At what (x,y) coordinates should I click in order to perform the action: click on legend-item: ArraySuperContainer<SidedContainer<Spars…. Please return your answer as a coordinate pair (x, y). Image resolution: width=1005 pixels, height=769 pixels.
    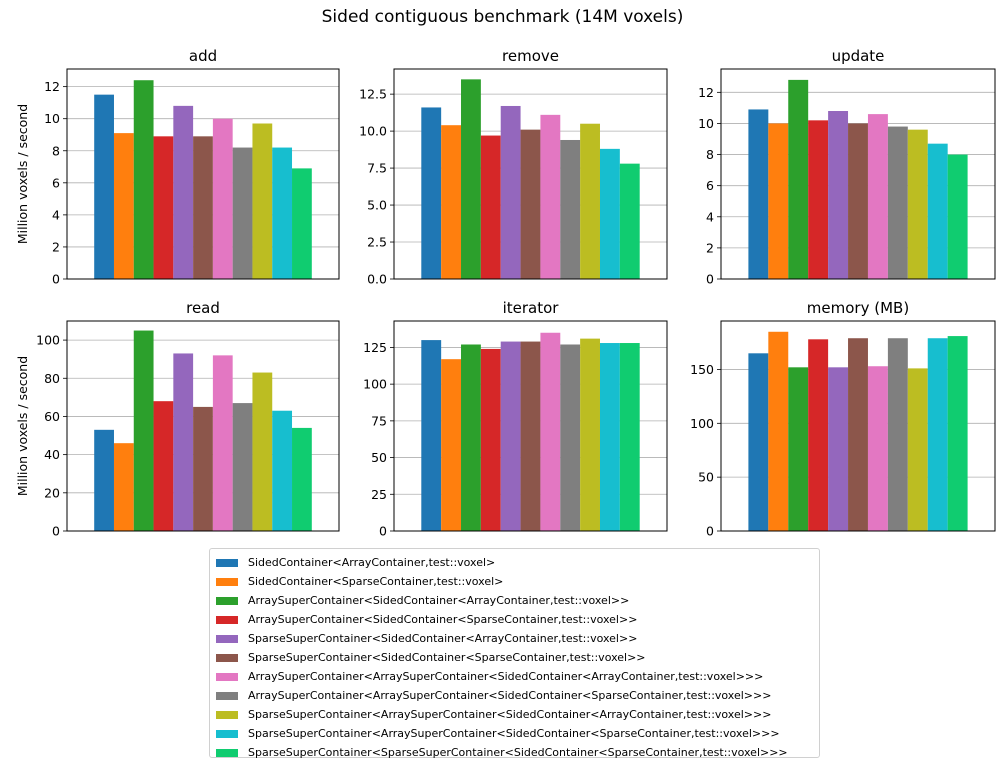
    Looking at the image, I should click on (517, 619).